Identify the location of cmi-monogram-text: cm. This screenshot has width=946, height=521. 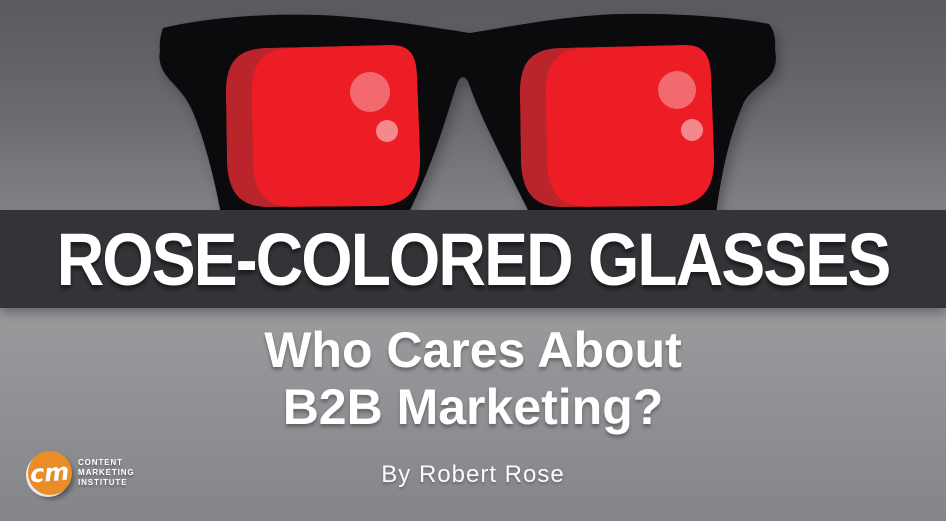
(50, 473).